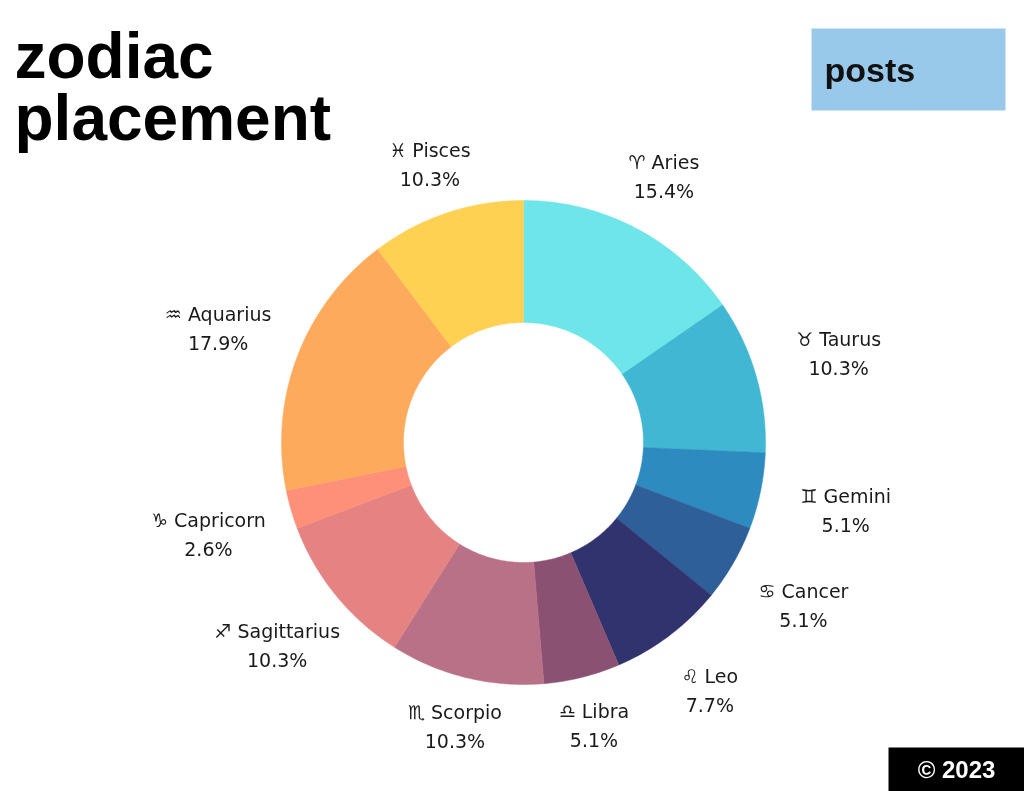 This screenshot has width=1024, height=791. I want to click on slice-label: ♐ Sagittarius, so click(277, 631).